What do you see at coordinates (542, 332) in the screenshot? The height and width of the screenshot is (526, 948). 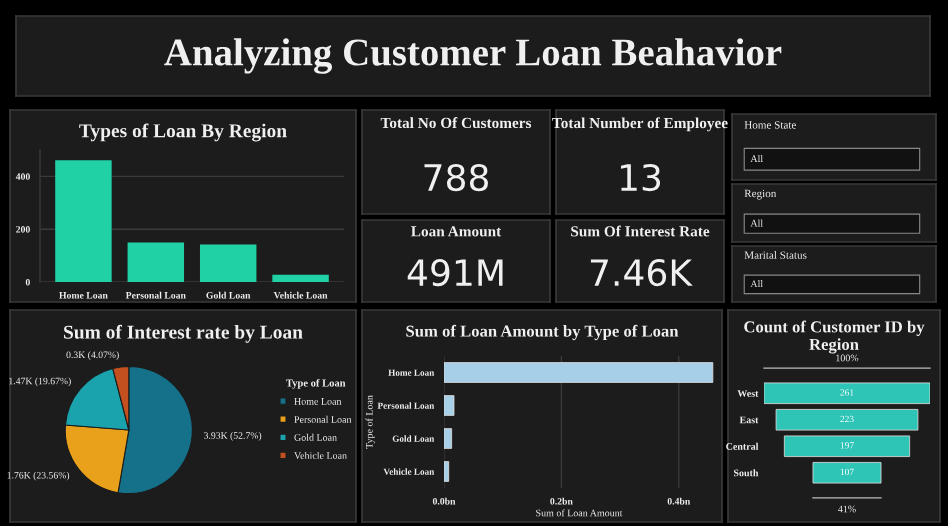 I see `chart-title: Sum of Loan Amount by Type of Loan` at bounding box center [542, 332].